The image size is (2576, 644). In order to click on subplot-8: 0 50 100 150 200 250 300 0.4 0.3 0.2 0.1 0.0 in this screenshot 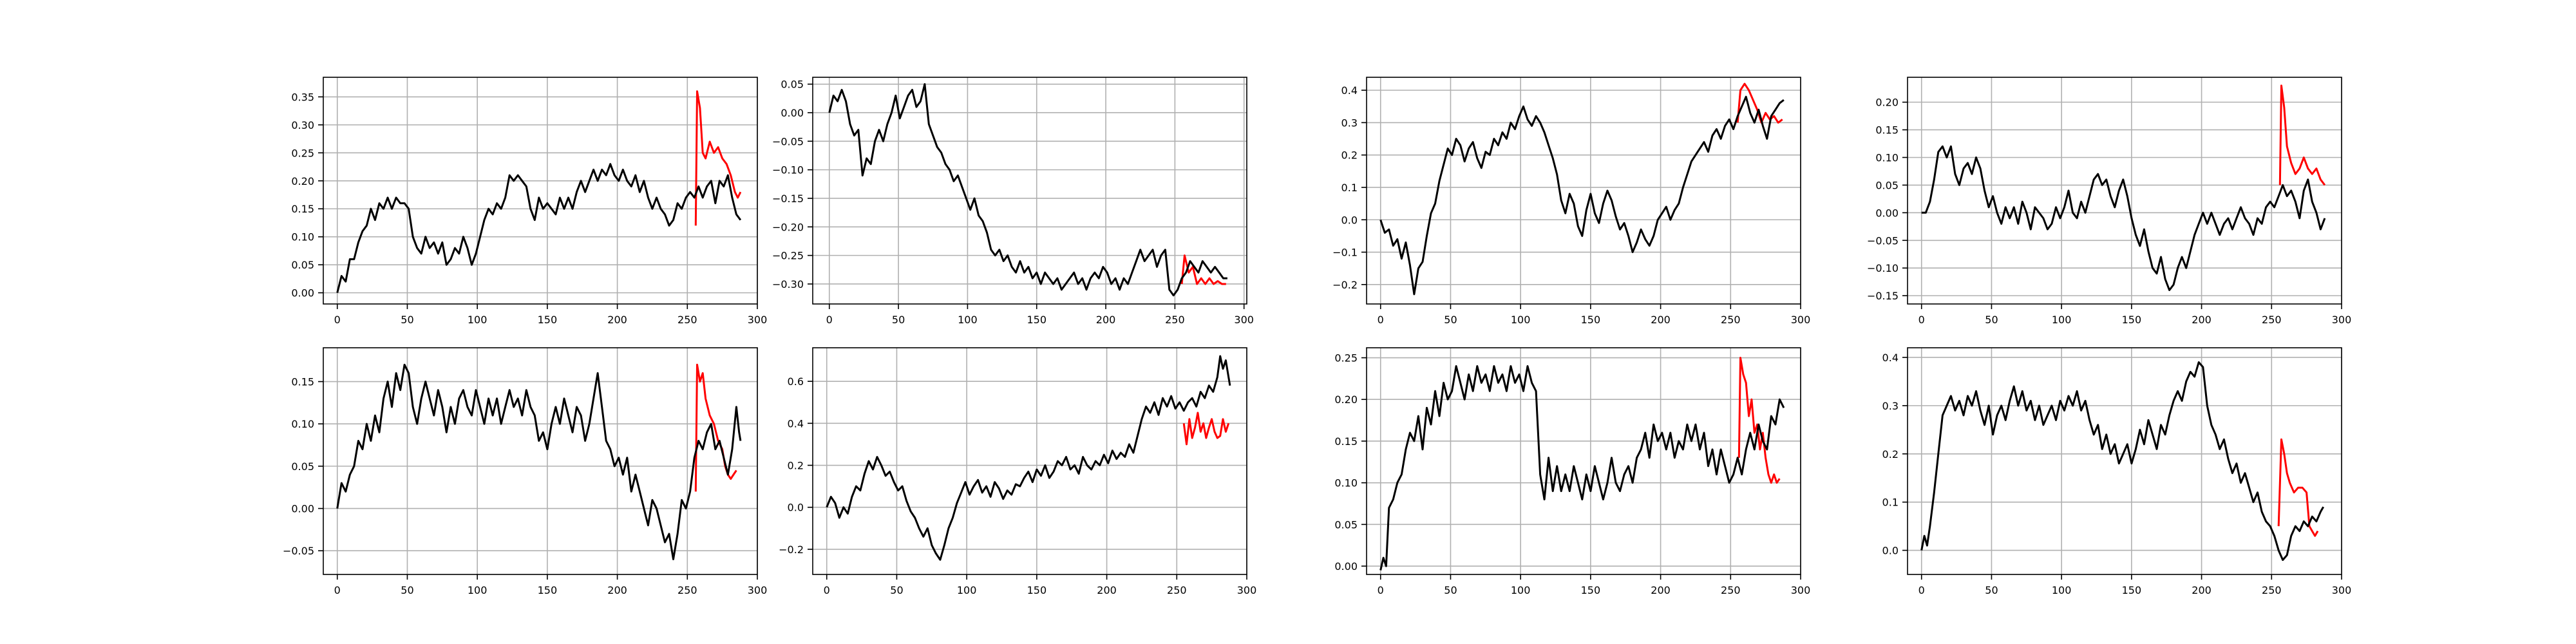, I will do `click(2117, 471)`.